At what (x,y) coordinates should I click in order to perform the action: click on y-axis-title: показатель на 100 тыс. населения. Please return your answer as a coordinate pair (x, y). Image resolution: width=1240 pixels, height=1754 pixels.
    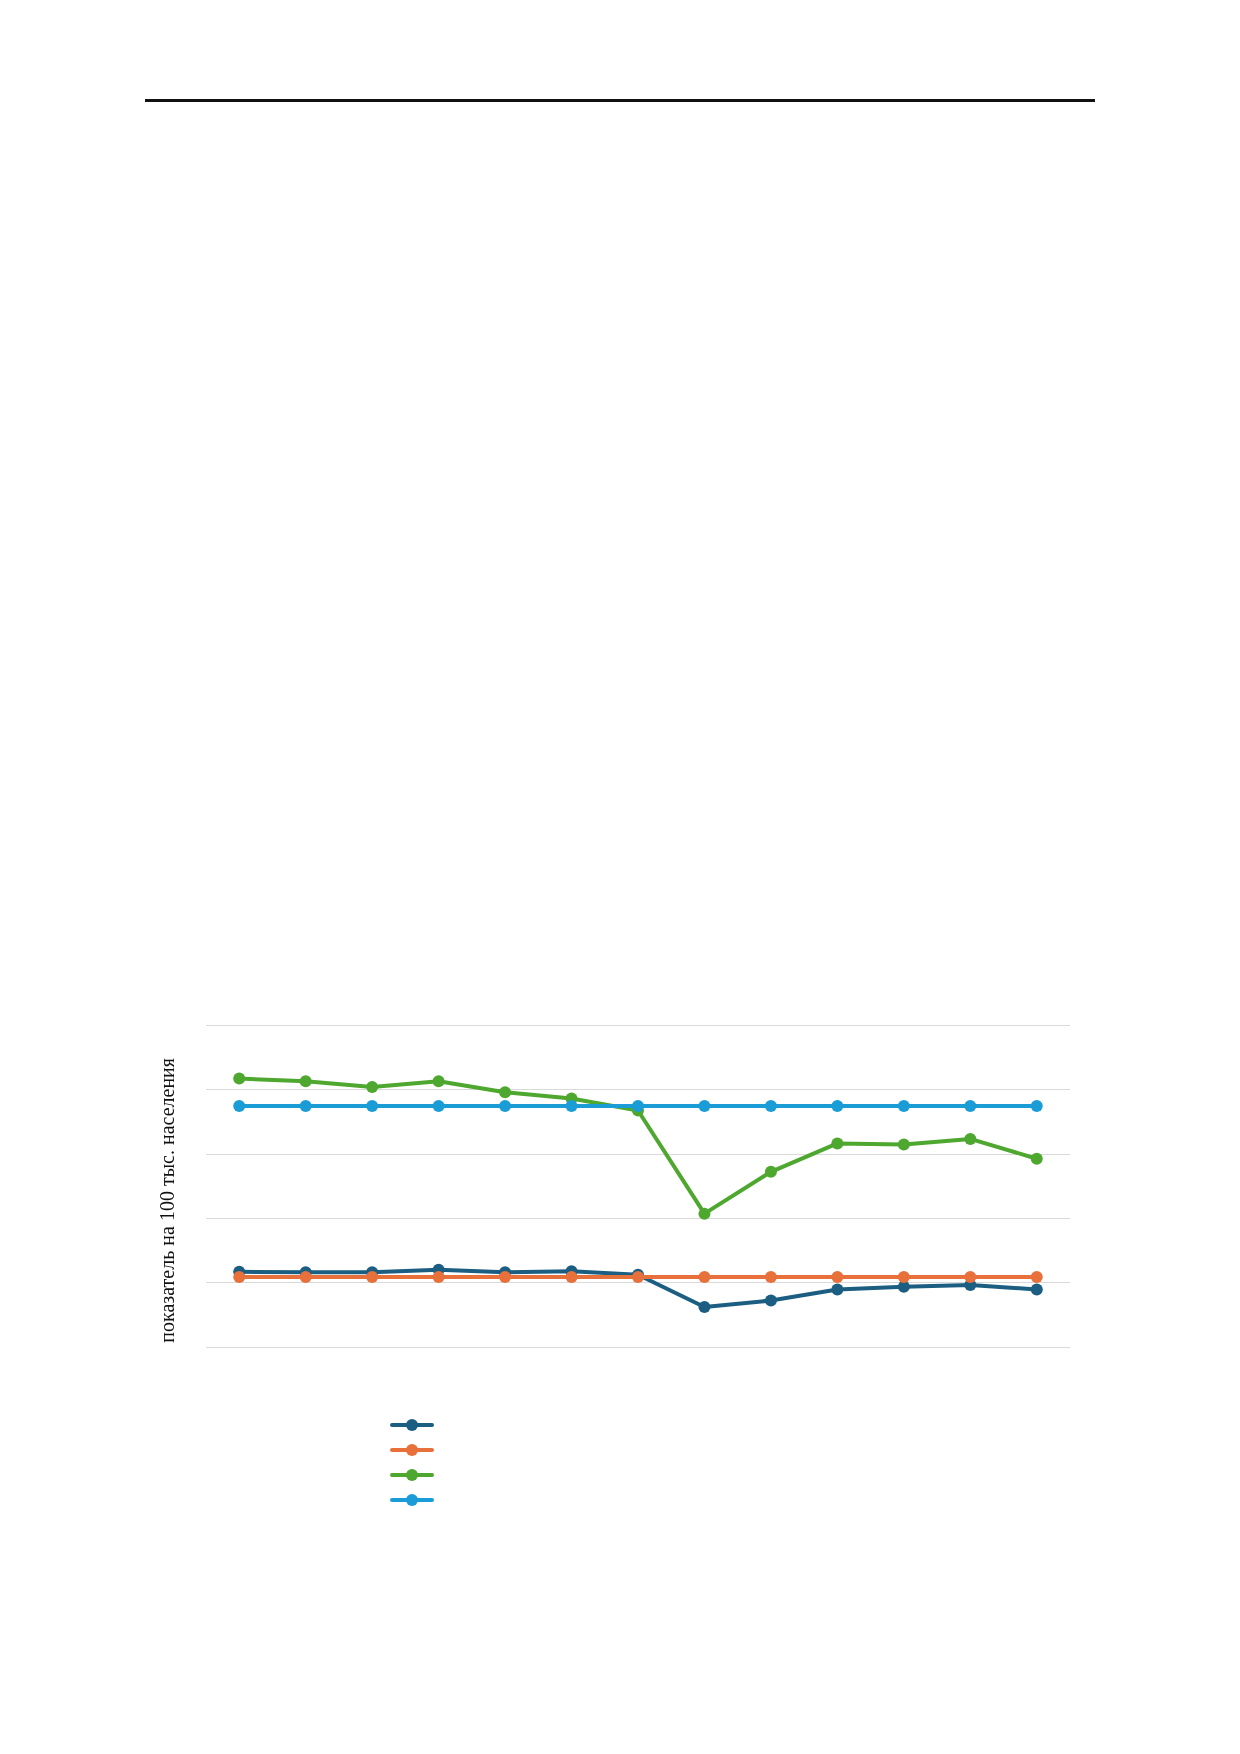
    Looking at the image, I should click on (167, 1200).